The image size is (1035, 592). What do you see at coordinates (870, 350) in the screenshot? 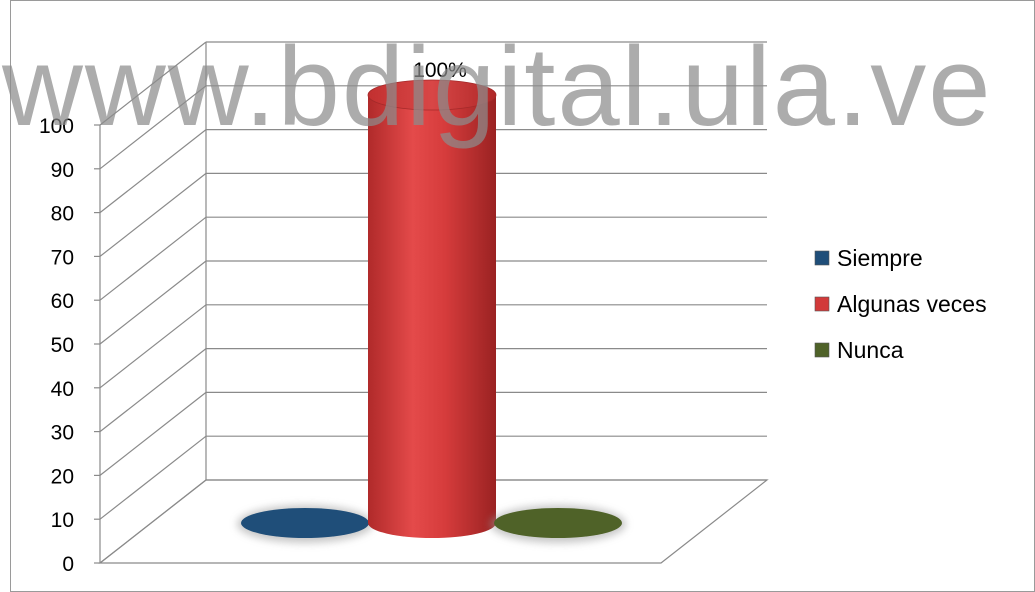
I see `legend-label: Nunca` at bounding box center [870, 350].